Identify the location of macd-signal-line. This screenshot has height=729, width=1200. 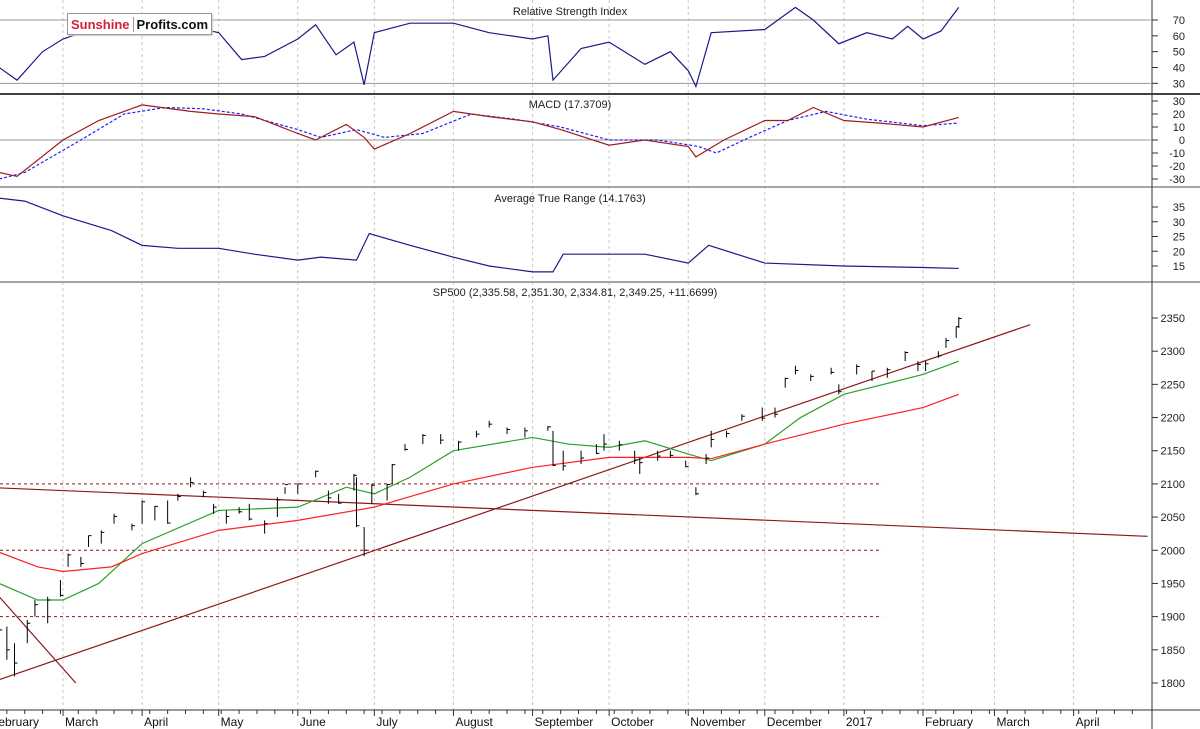
(479, 143).